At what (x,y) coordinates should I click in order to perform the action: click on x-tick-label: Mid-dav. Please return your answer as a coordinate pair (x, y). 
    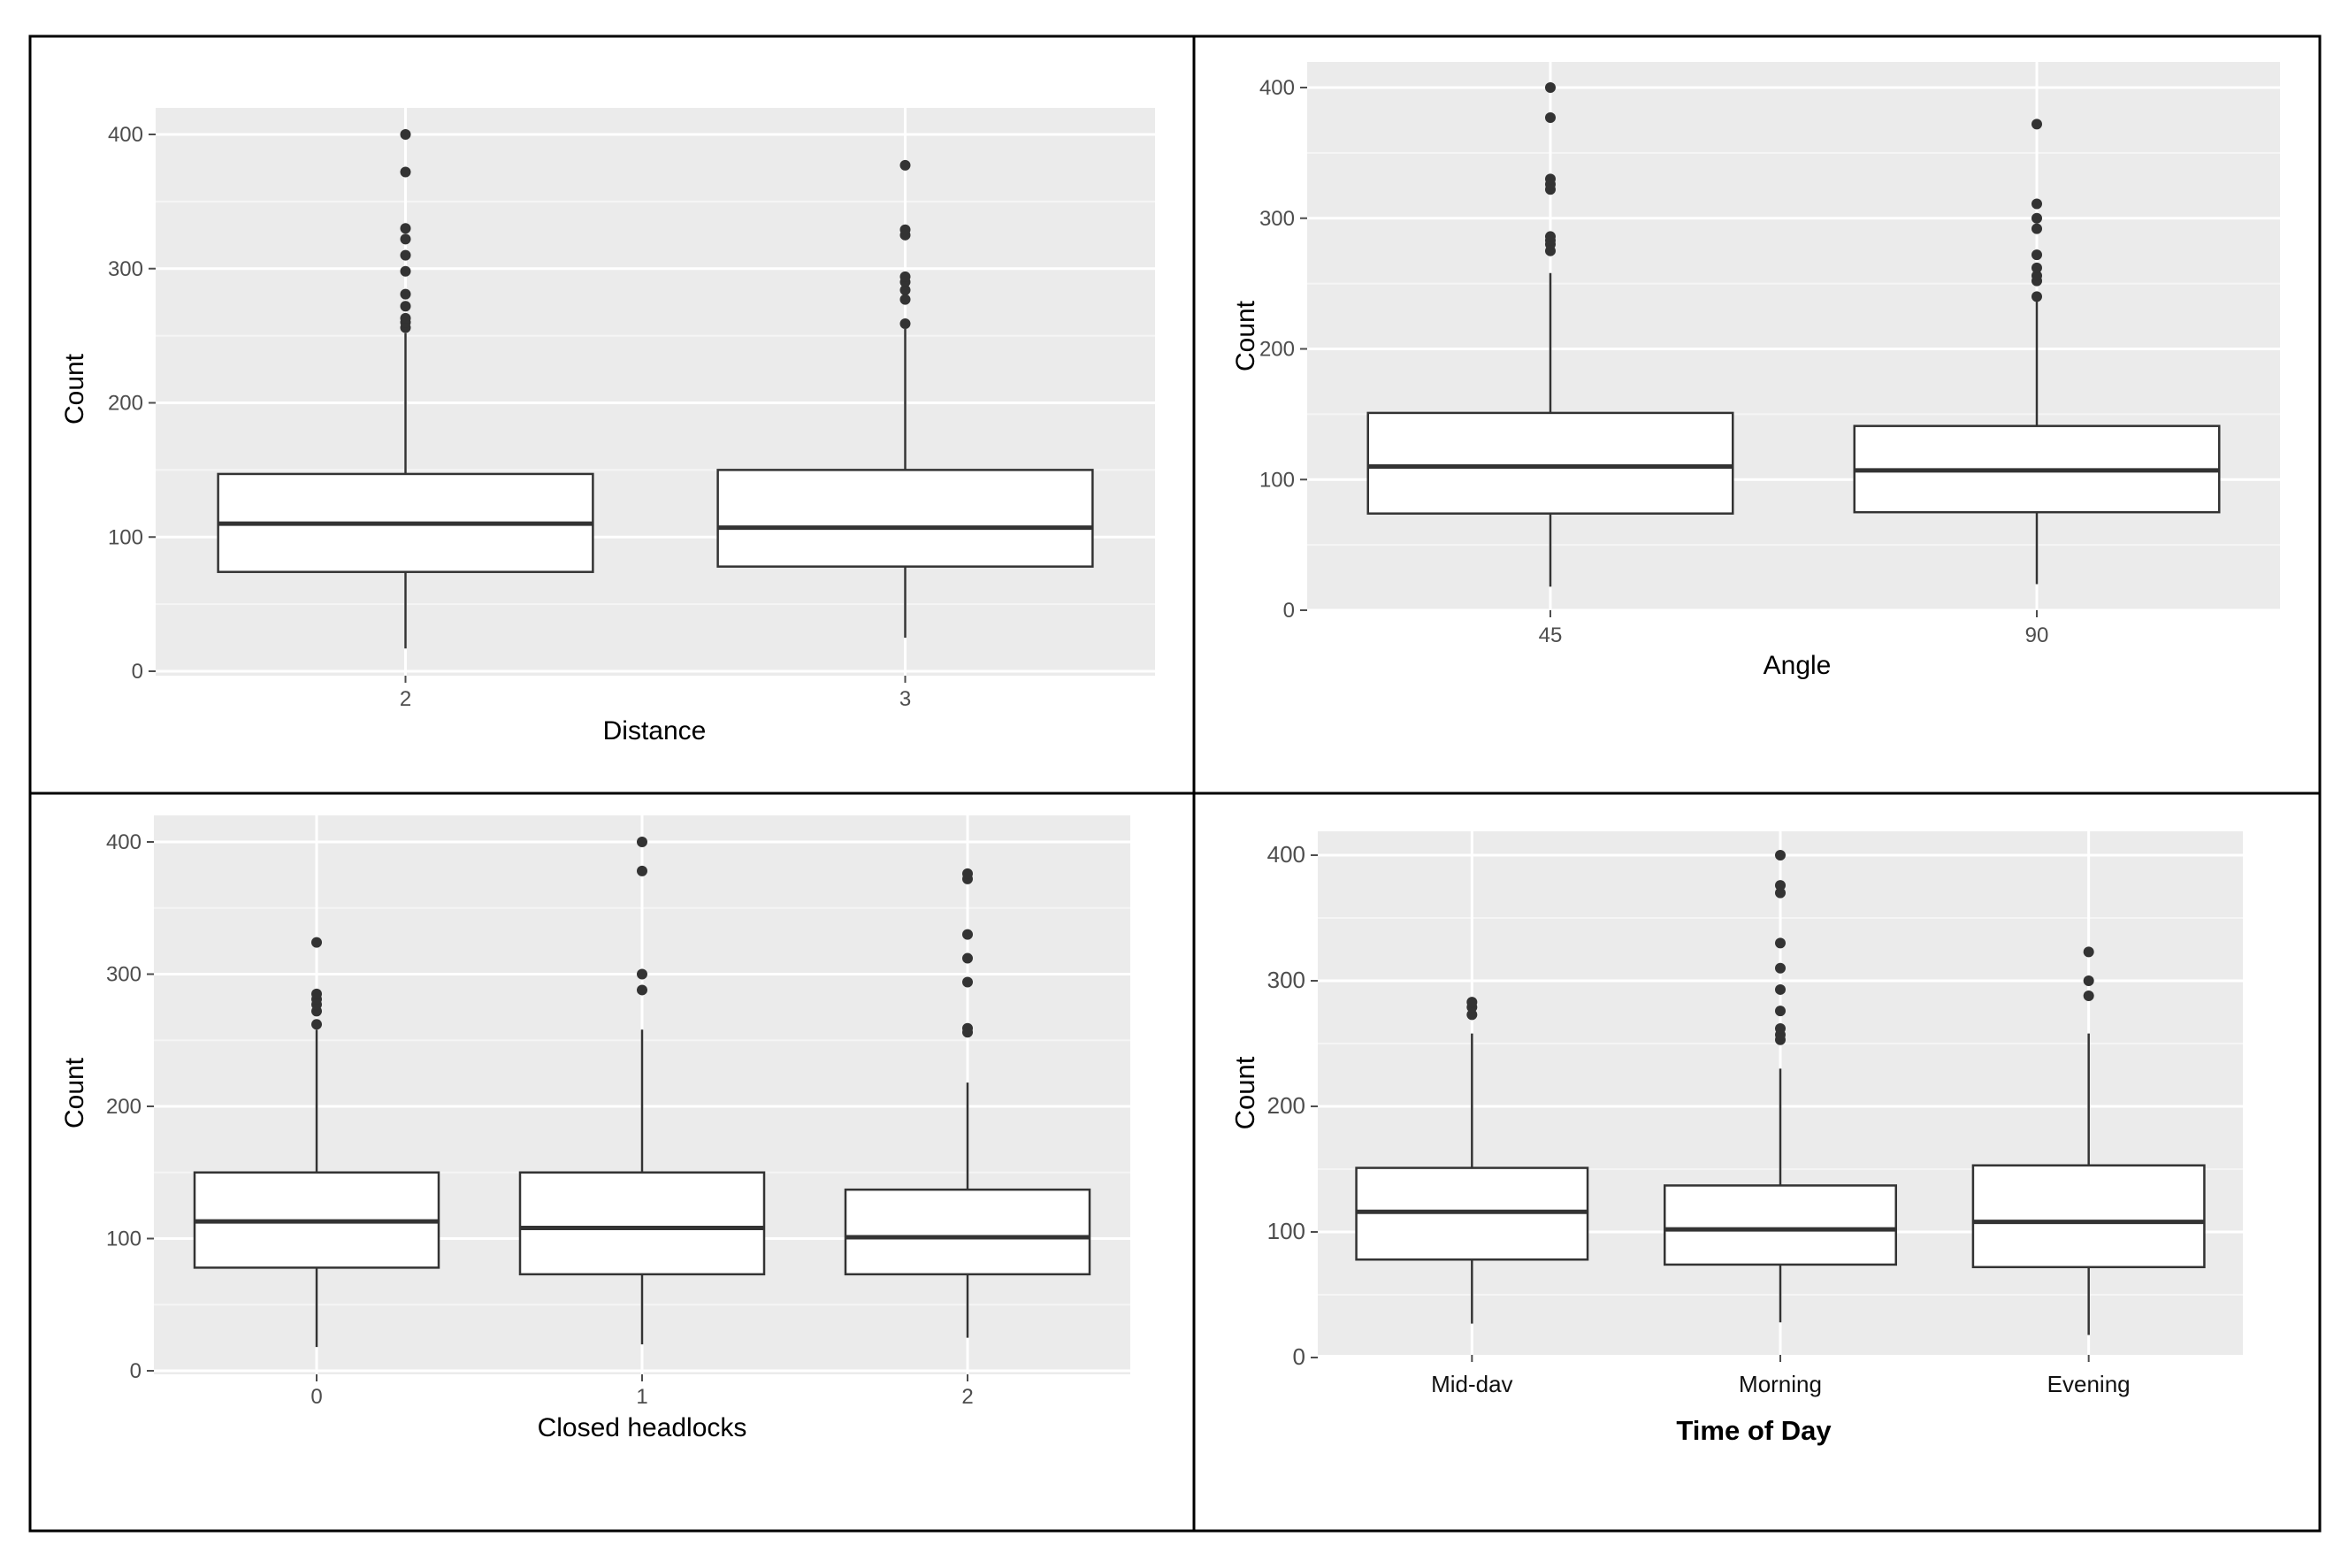
    Looking at the image, I should click on (1471, 1384).